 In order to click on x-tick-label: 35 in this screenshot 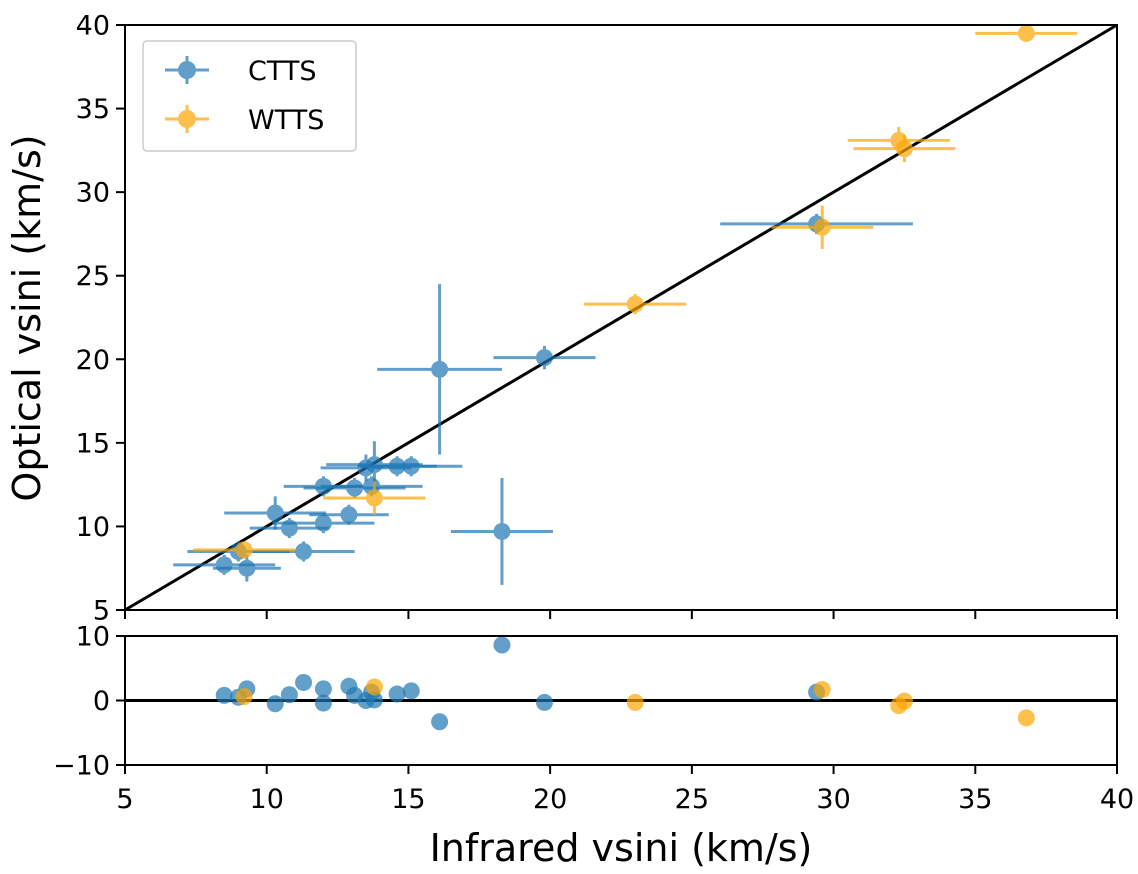, I will do `click(975, 799)`.